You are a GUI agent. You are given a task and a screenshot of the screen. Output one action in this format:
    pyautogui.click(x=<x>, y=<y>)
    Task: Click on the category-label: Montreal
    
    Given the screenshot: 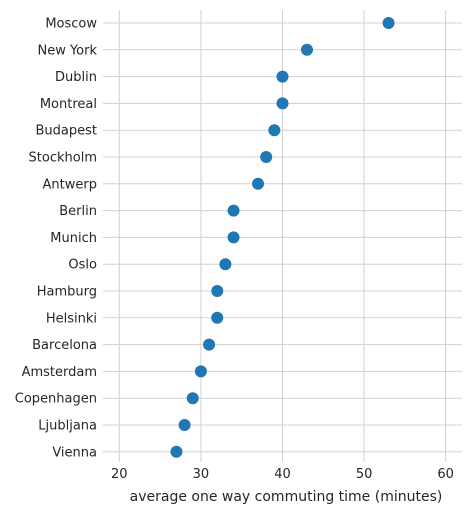 What is the action you would take?
    pyautogui.click(x=68, y=104)
    